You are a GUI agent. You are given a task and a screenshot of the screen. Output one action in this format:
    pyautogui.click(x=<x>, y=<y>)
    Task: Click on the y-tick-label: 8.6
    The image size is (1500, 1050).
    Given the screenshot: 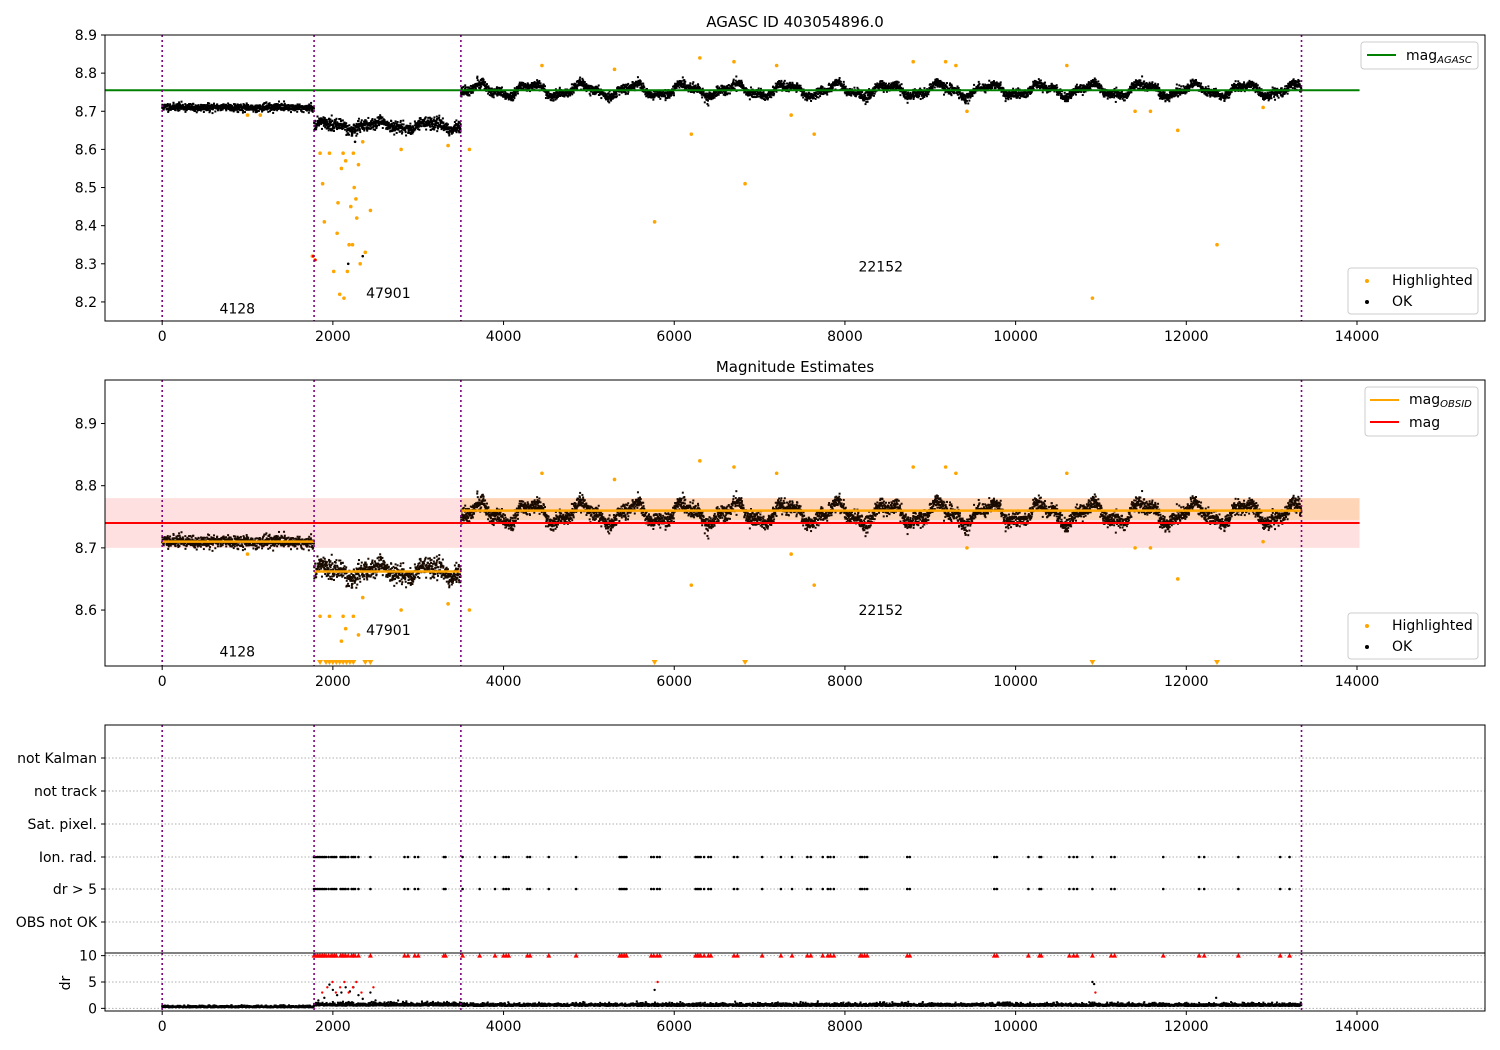 What is the action you would take?
    pyautogui.click(x=86, y=150)
    